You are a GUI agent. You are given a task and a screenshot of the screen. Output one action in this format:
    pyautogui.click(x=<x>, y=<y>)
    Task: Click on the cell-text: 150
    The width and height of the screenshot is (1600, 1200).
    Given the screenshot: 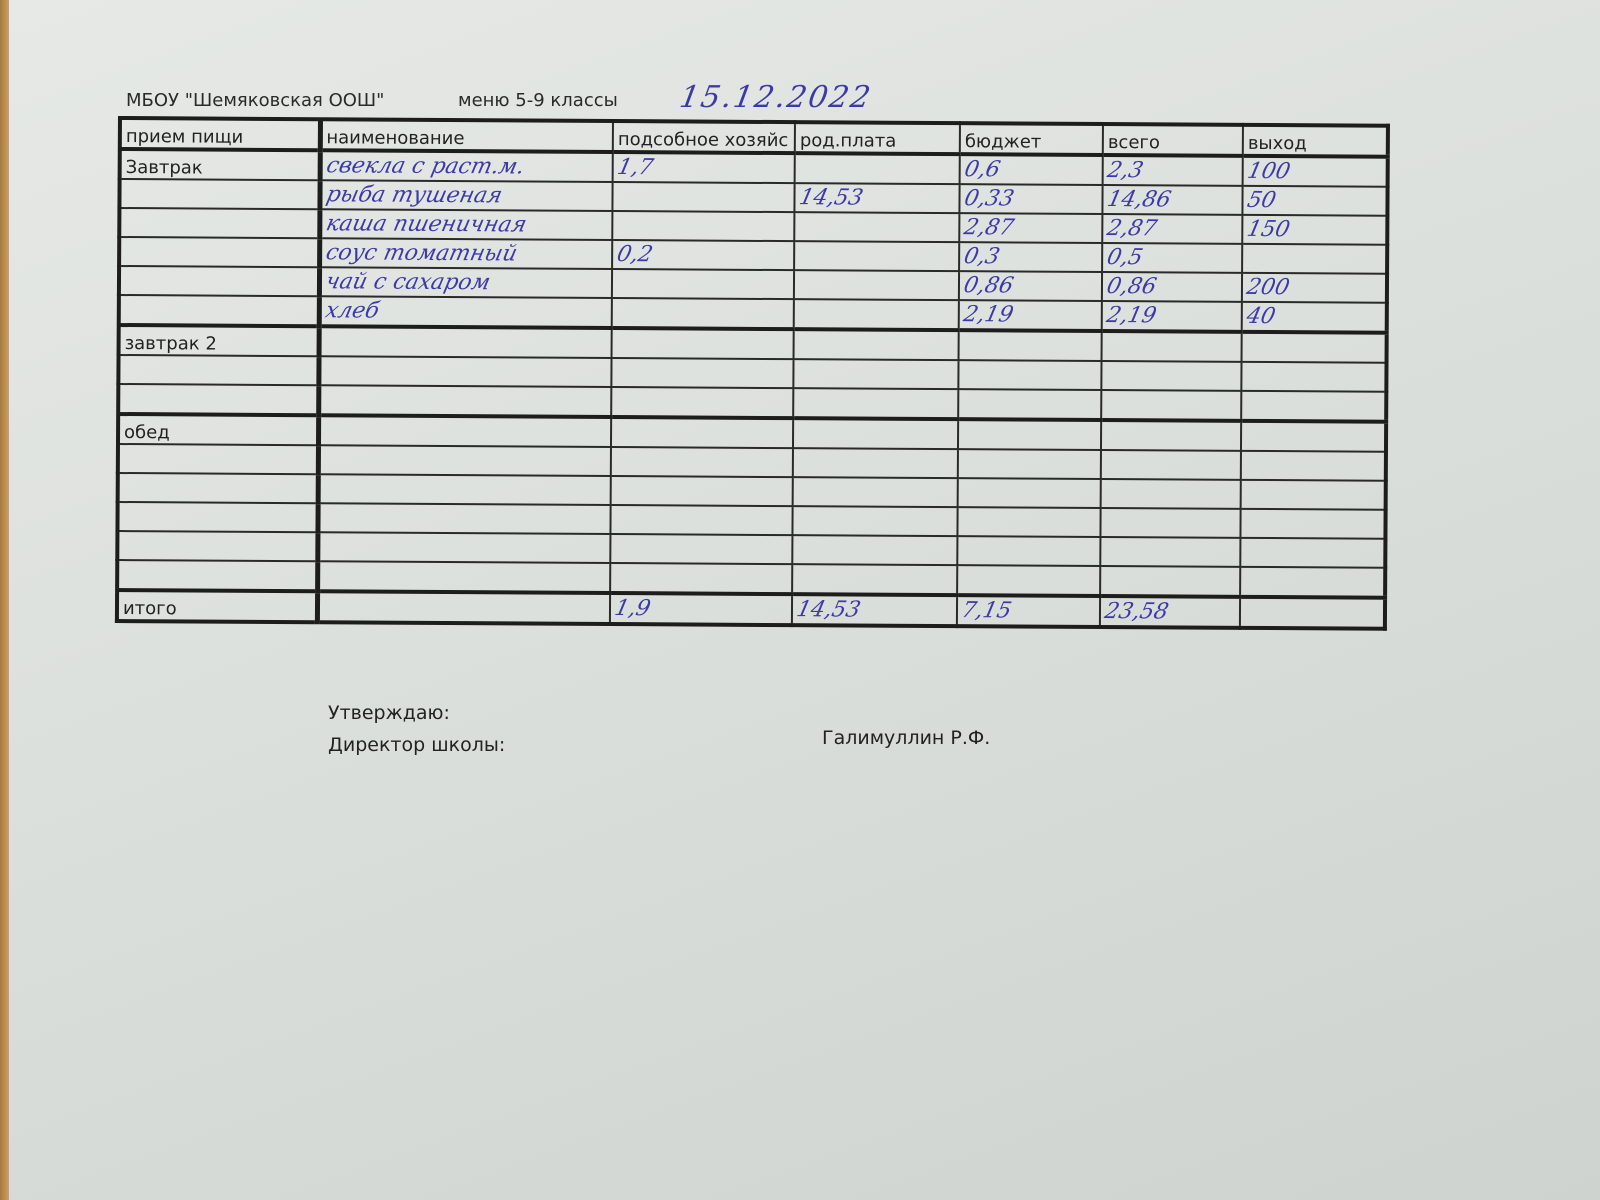 What is the action you would take?
    pyautogui.click(x=1268, y=229)
    